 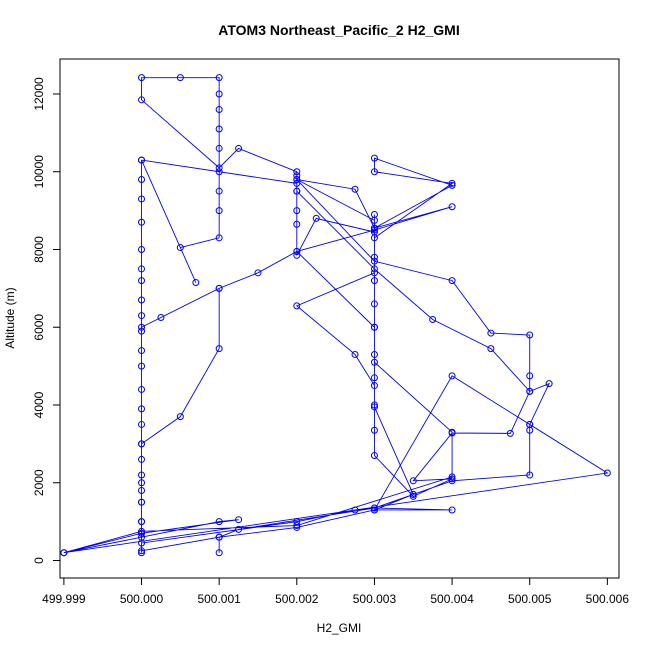 What do you see at coordinates (219, 599) in the screenshot?
I see `x-tick-label: 500.001` at bounding box center [219, 599].